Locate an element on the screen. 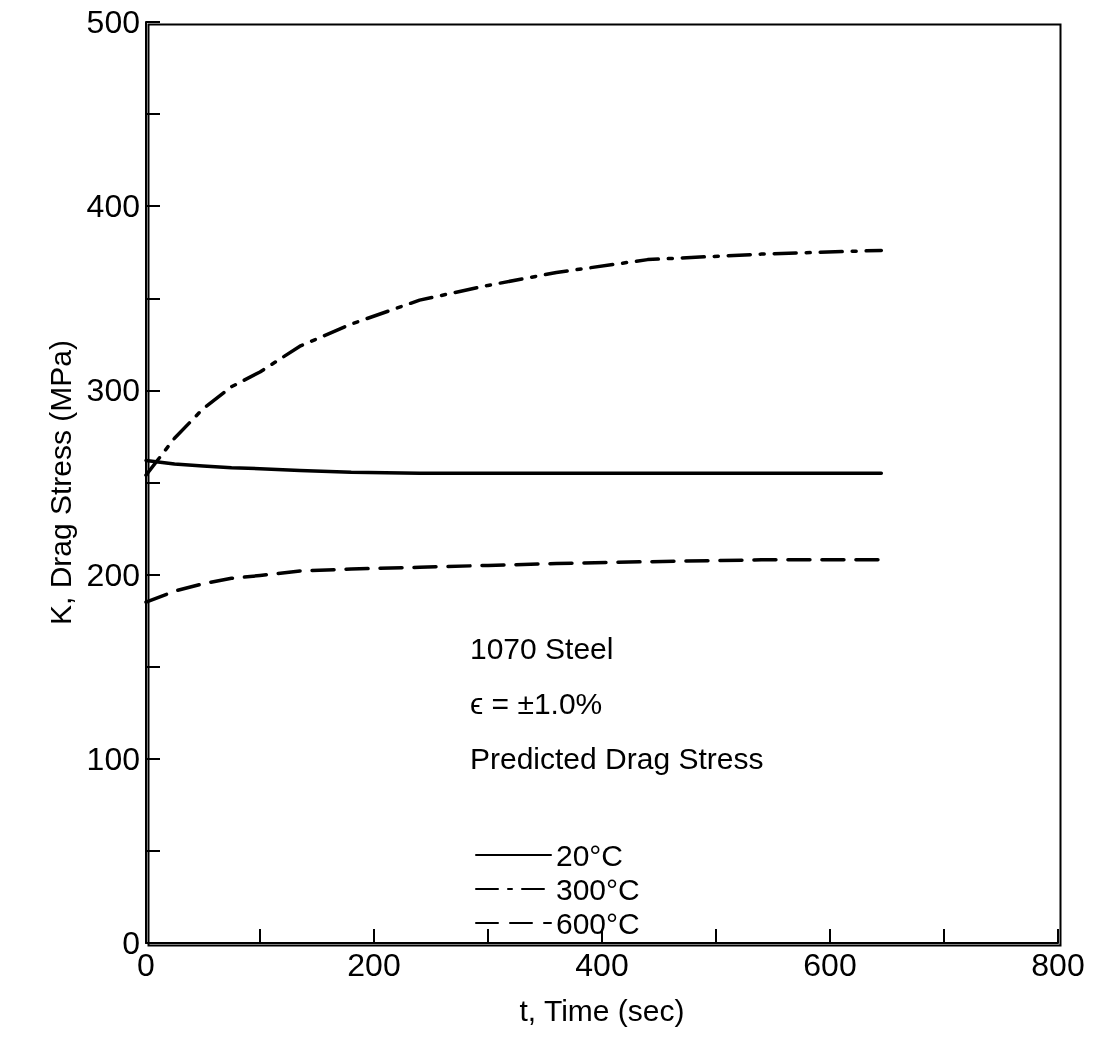 This screenshot has width=1105, height=1043. legend-label: 600°C is located at coordinates (598, 923).